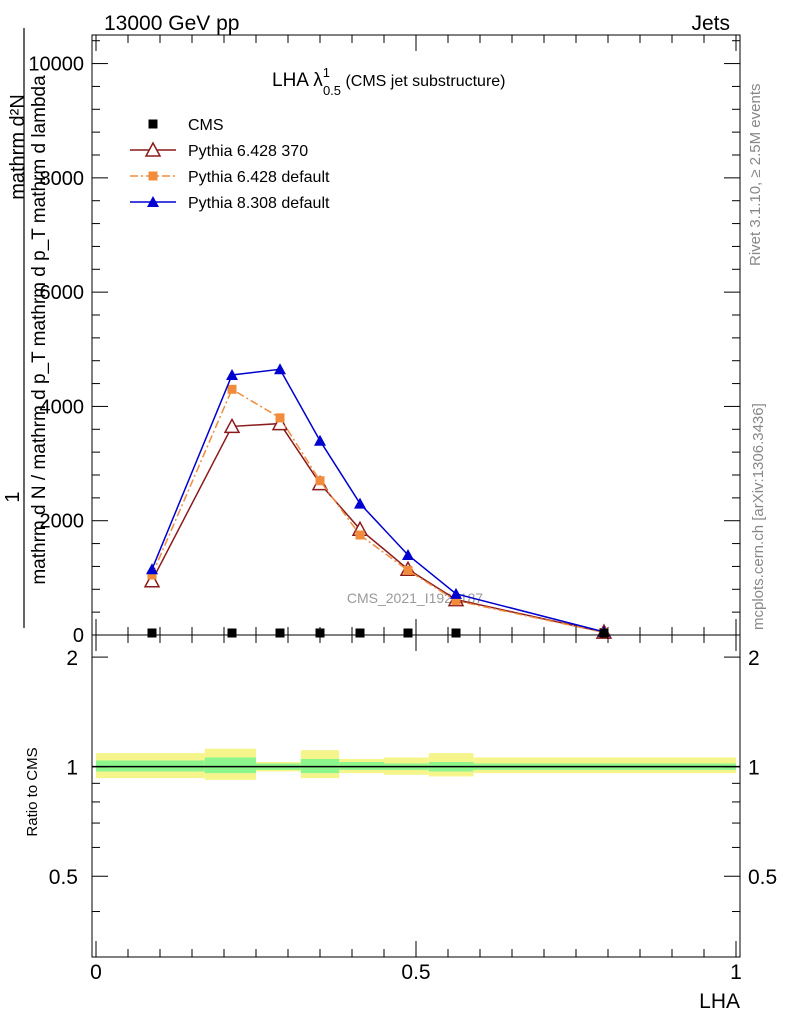  I want to click on title-main: LHA λ, so click(297, 80).